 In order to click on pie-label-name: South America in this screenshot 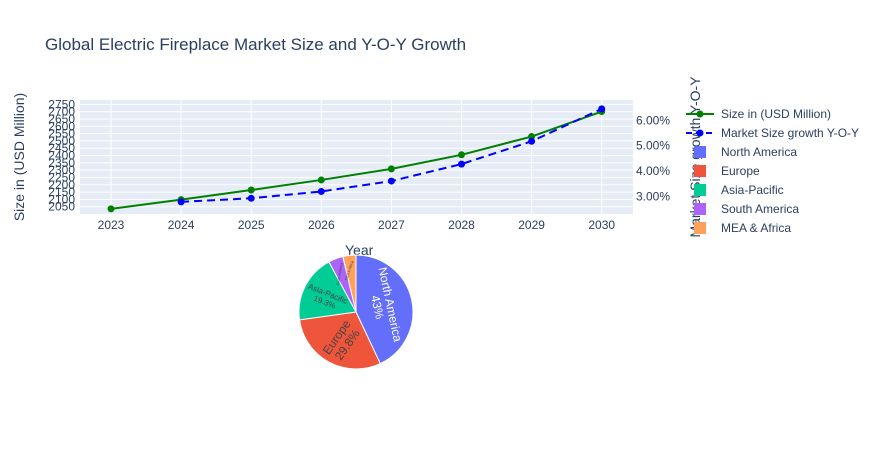, I will do `click(340, 274)`.